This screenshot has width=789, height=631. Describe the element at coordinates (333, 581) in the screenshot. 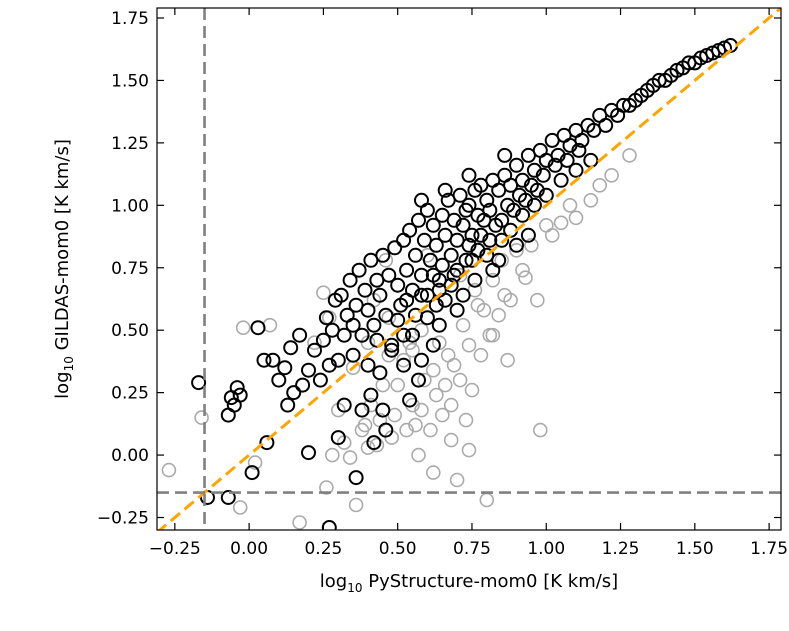

I see `x-axis-label-prefix: log` at that location.